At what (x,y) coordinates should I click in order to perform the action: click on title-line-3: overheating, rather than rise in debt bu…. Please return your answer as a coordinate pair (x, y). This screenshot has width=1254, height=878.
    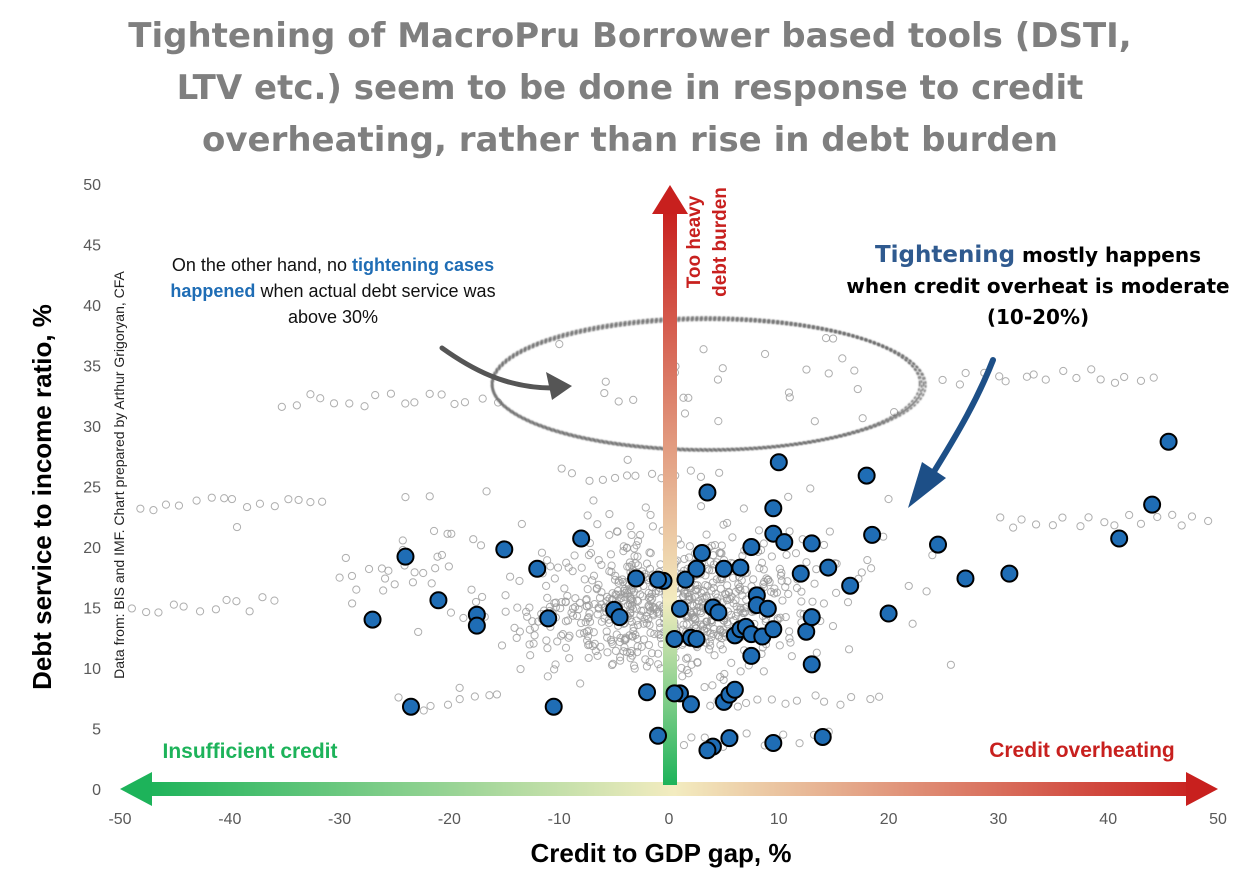
    Looking at the image, I should click on (630, 140).